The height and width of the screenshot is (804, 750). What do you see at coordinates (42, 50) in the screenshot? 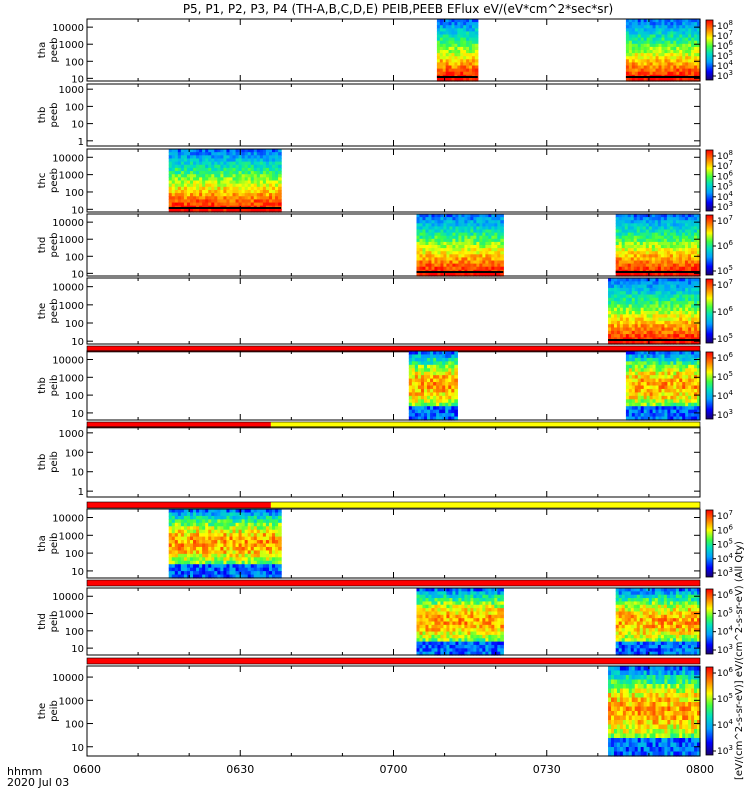
I see `panel-label-line1: tha` at bounding box center [42, 50].